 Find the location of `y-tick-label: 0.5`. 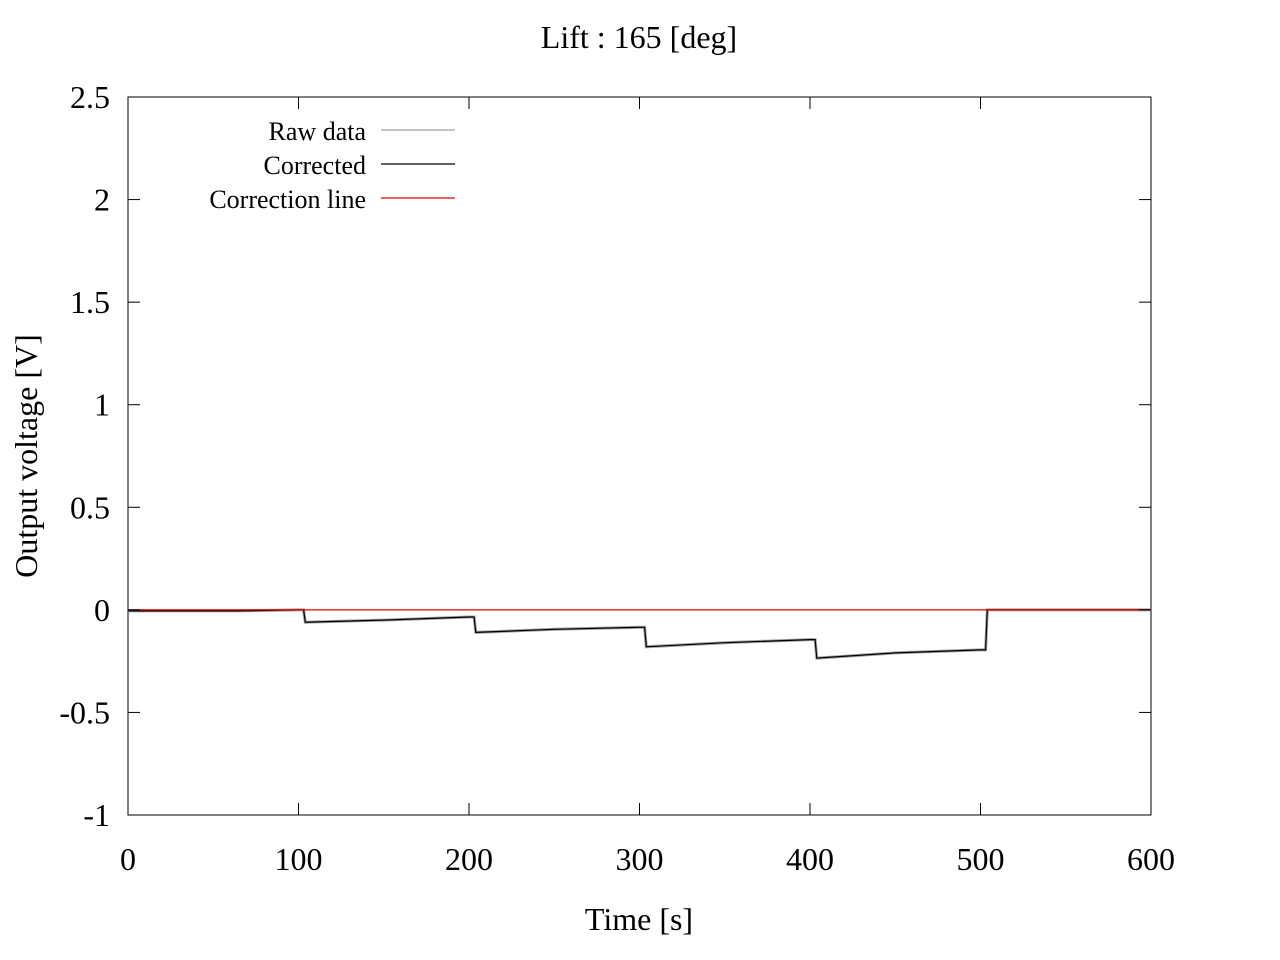

y-tick-label: 0.5 is located at coordinates (90, 507).